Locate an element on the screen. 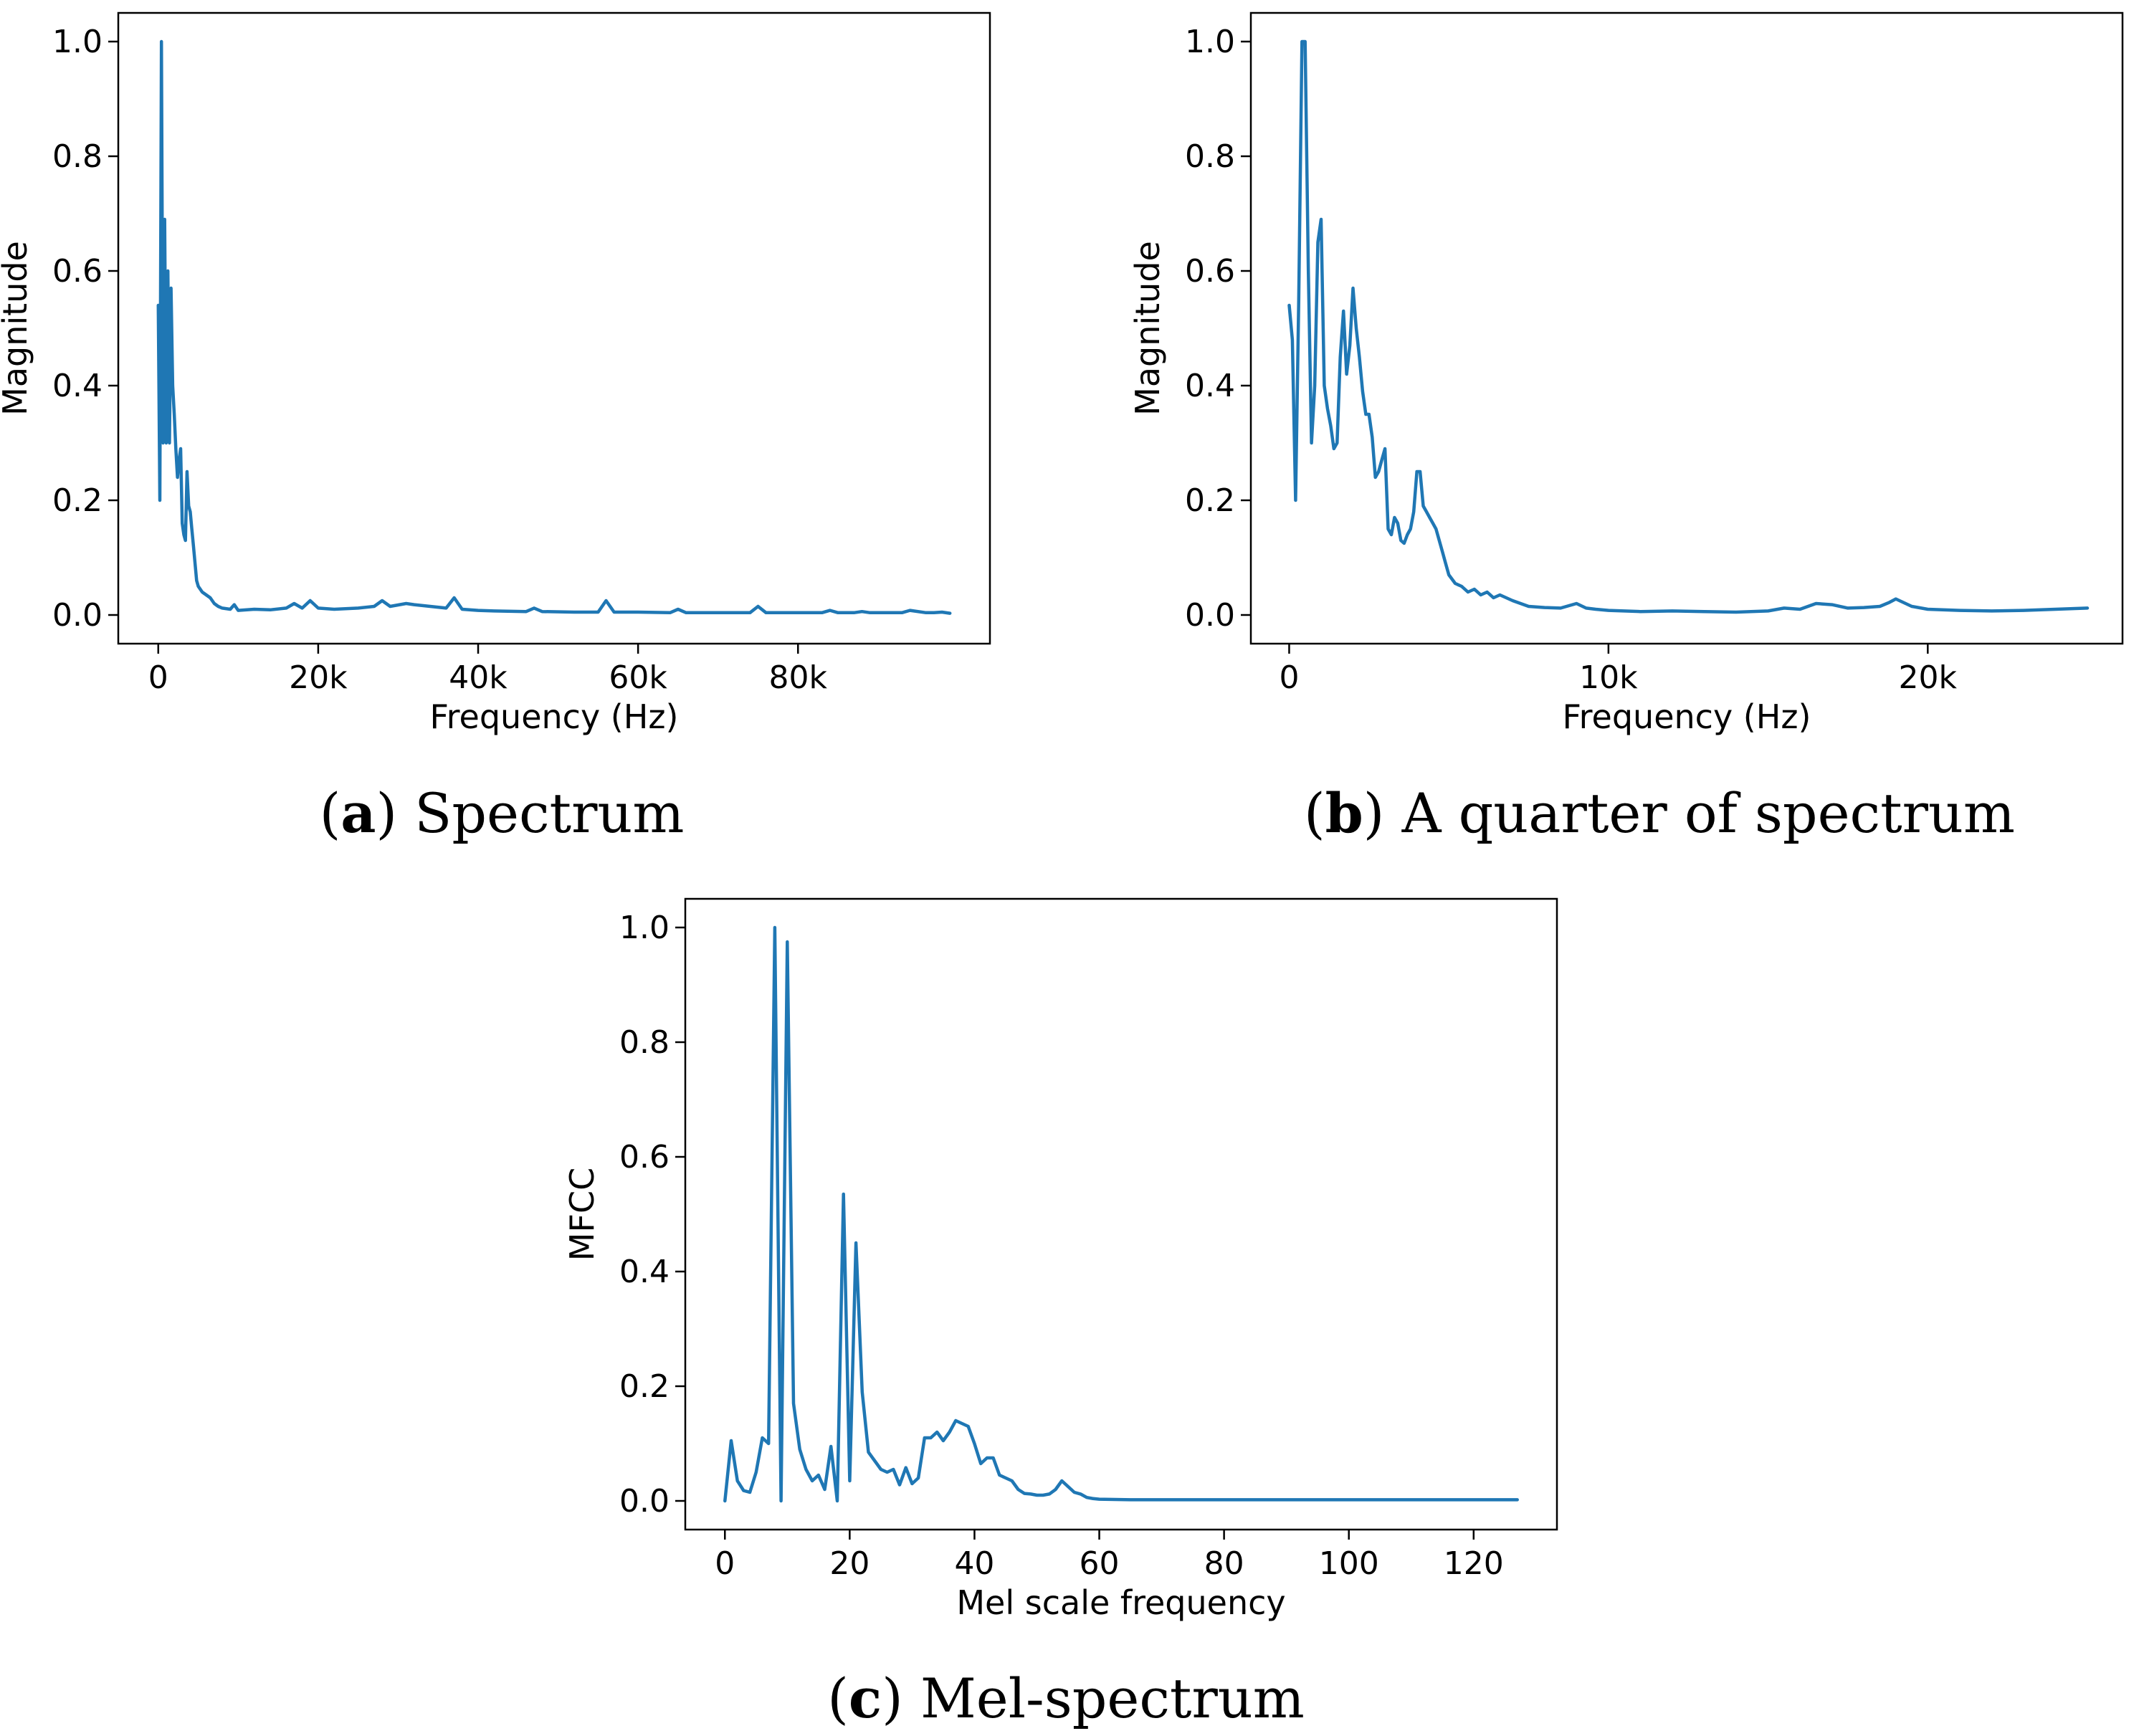 The image size is (2139, 1736). y-tick-label-c: 0.0 is located at coordinates (645, 1502).